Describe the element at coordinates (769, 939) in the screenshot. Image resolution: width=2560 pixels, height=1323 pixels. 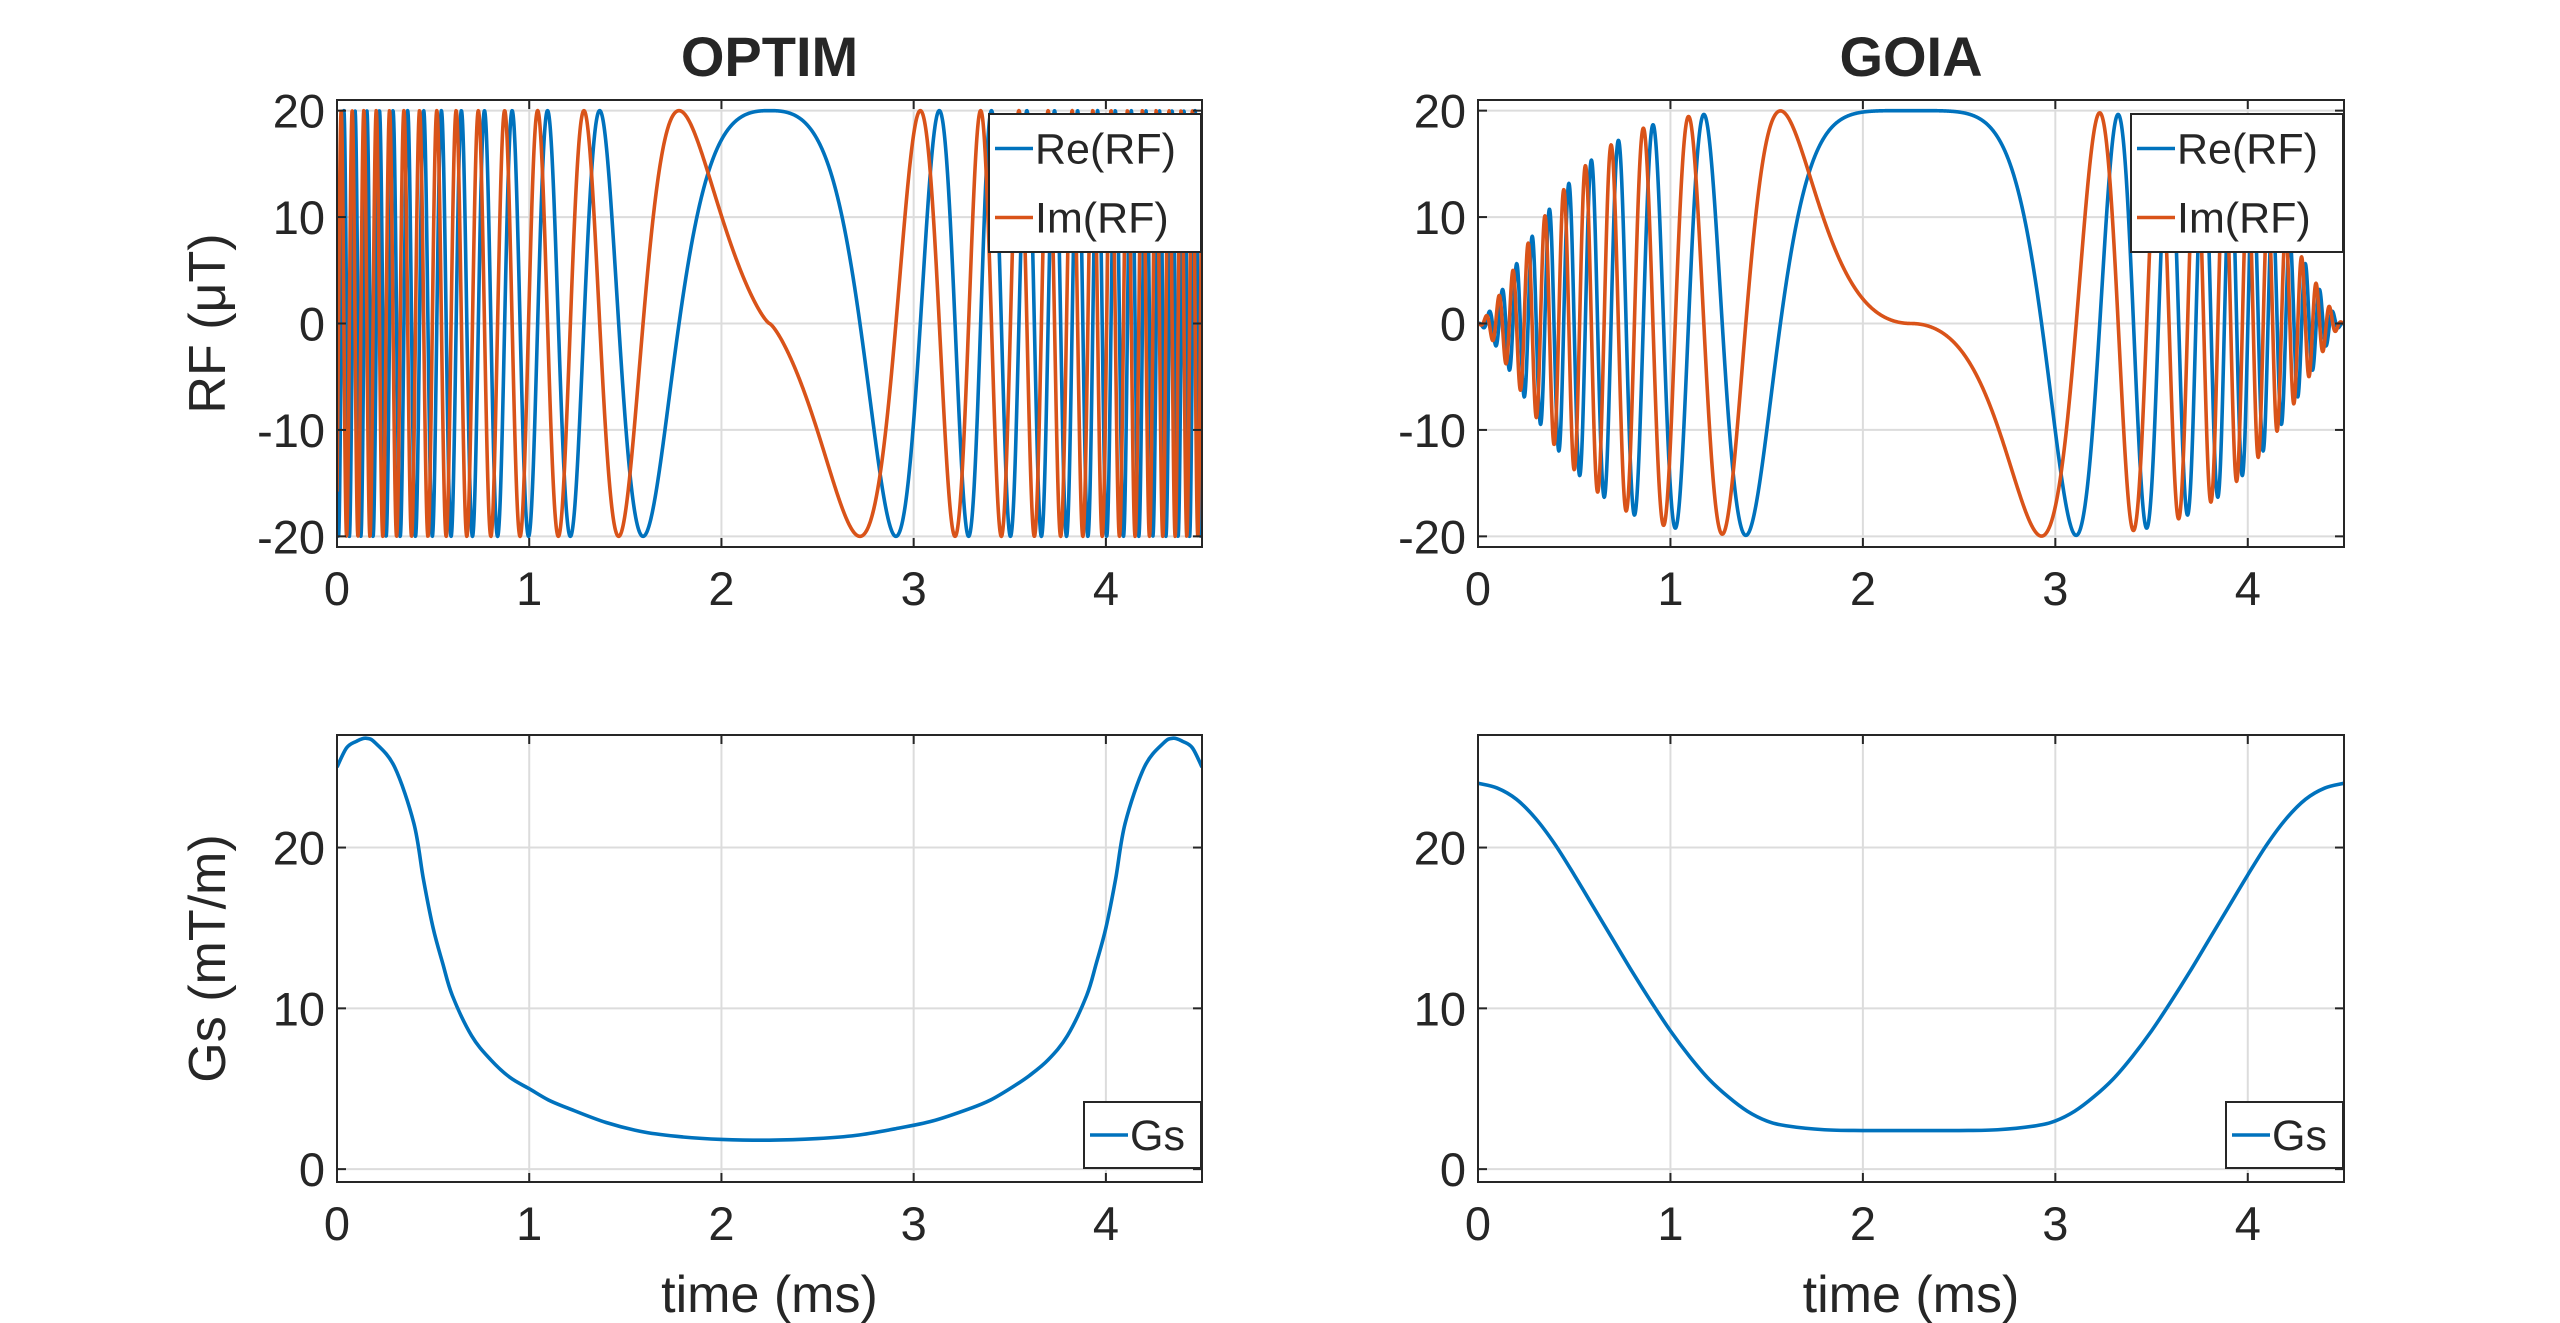
I see `optim-gs-series-gs` at that location.